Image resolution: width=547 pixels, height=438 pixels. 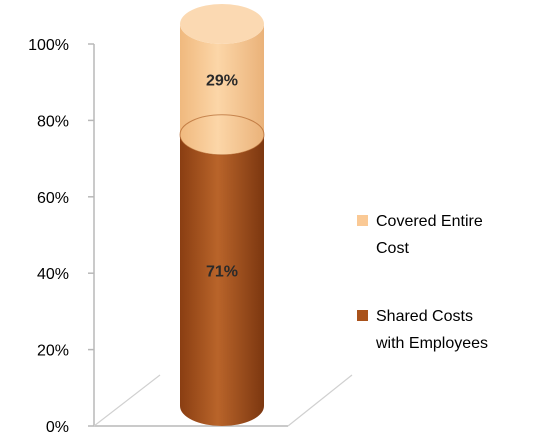 I want to click on floor-right-edge, so click(x=320, y=400).